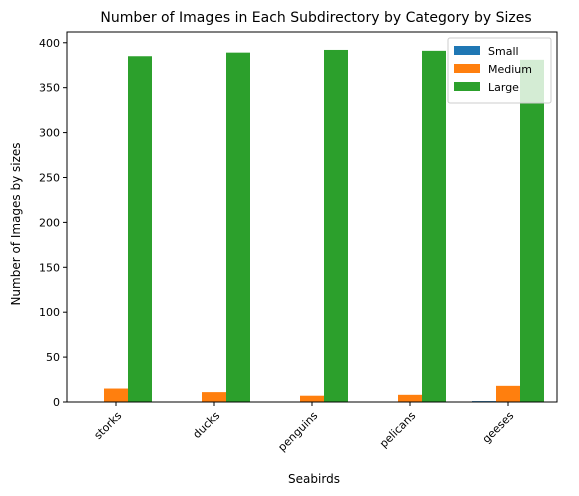 The height and width of the screenshot is (496, 579). What do you see at coordinates (467, 86) in the screenshot?
I see `legend-swatch-large` at bounding box center [467, 86].